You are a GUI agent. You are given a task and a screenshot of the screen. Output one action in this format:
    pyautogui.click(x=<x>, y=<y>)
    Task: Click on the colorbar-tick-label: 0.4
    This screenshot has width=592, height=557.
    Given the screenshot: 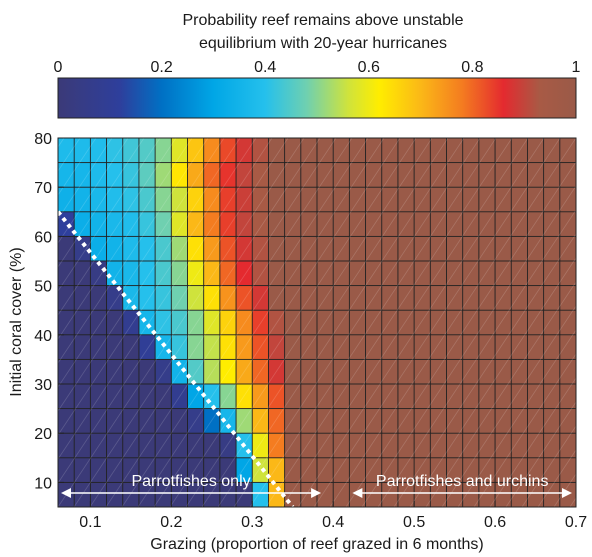 What is the action you would take?
    pyautogui.click(x=265, y=67)
    